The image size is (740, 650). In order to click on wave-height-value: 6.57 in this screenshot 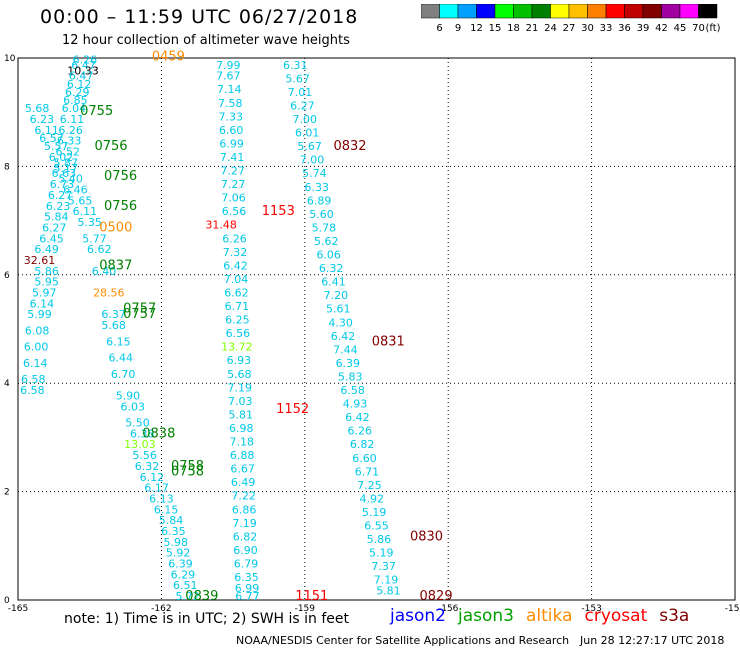, I will do `click(51, 138)`.